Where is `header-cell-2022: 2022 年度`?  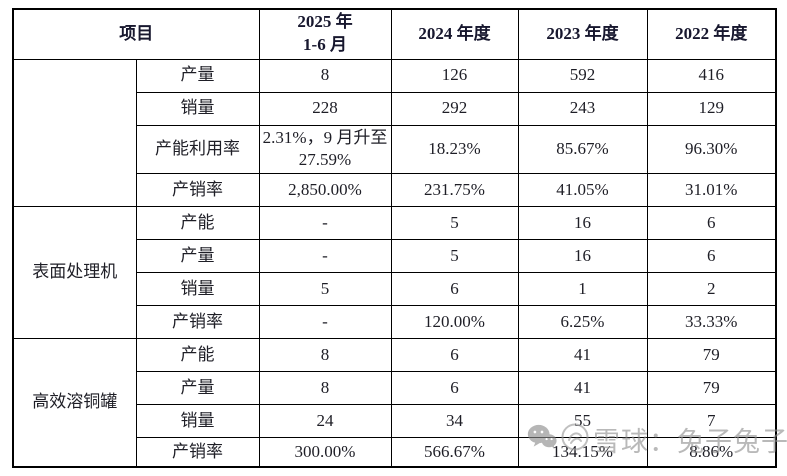 header-cell-2022: 2022 年度 is located at coordinates (711, 34).